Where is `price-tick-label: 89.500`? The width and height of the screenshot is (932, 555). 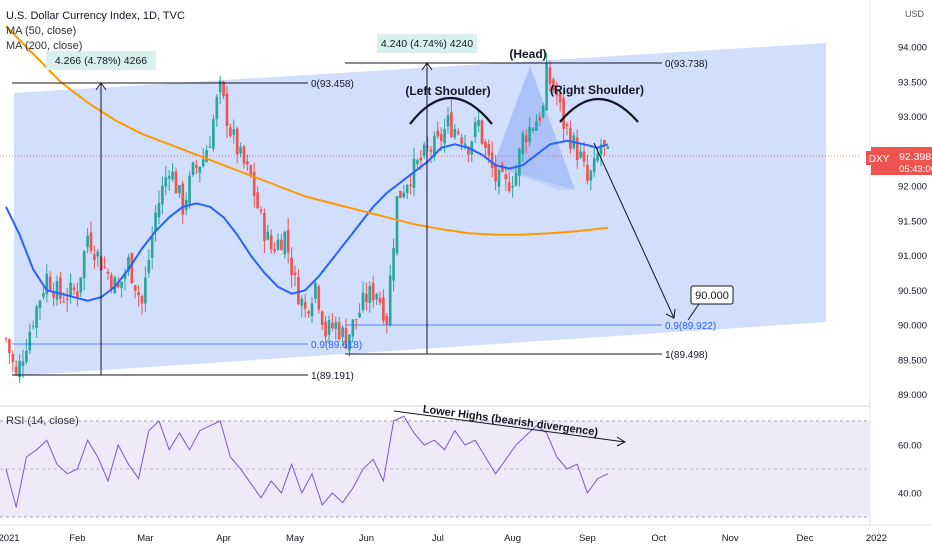 price-tick-label: 89.500 is located at coordinates (912, 360).